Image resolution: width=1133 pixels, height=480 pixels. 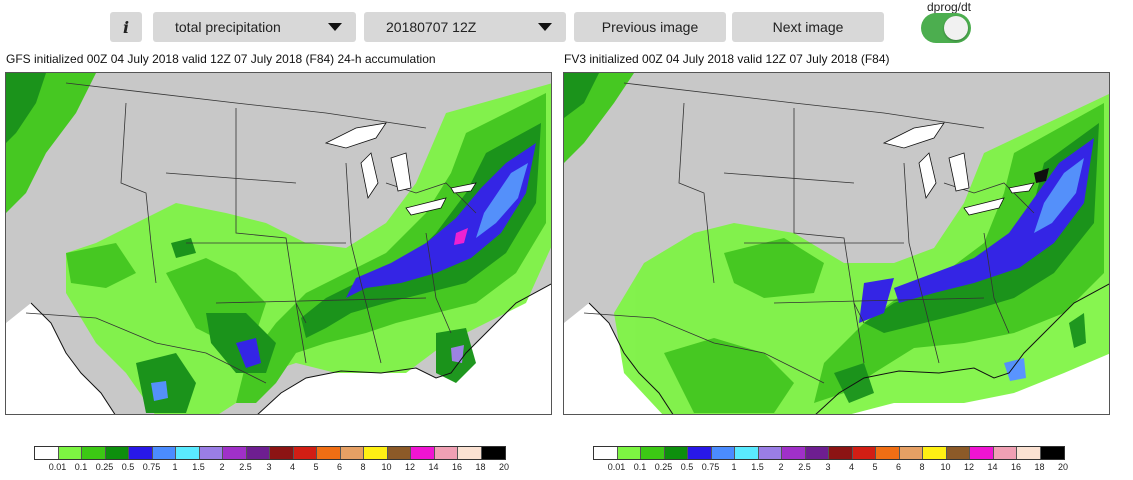 I want to click on toggle-knob, so click(x=956, y=28).